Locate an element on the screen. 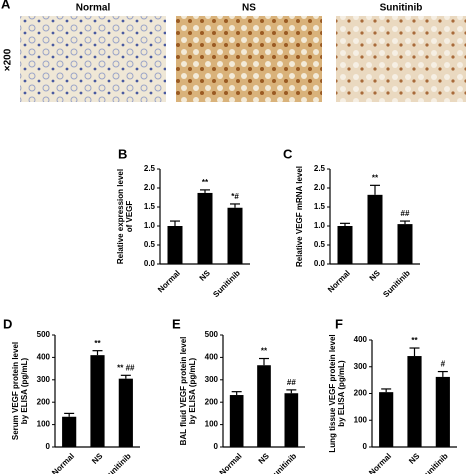  y-axis-label: Relative VEGF mRNA level is located at coordinates (299, 216).